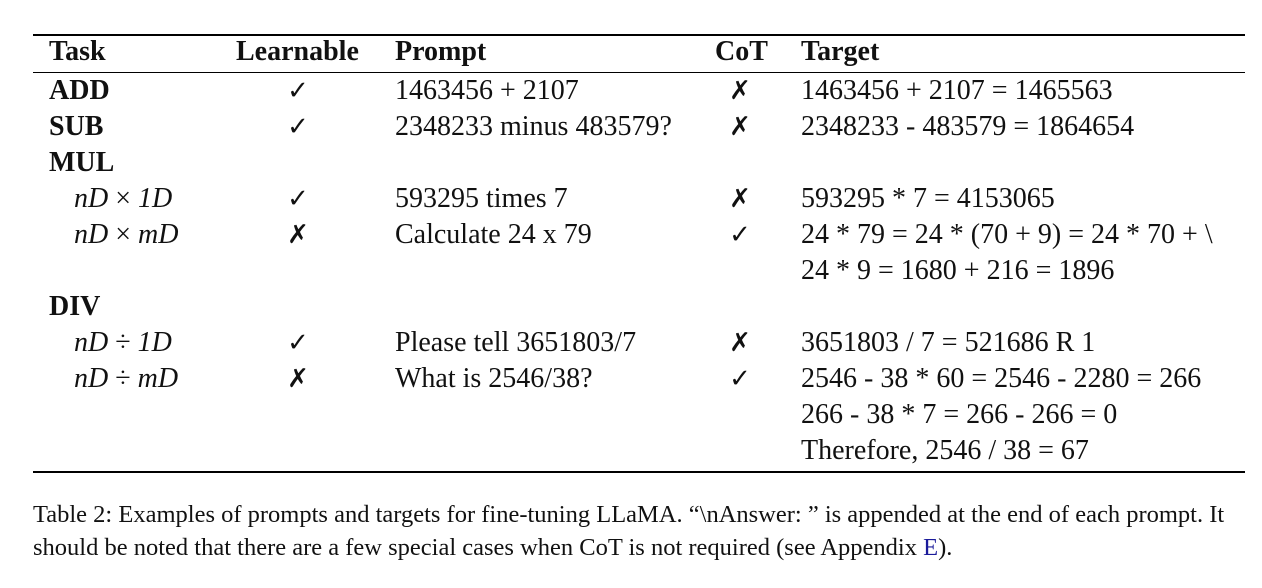 Image resolution: width=1262 pixels, height=588 pixels. Describe the element at coordinates (840, 51) in the screenshot. I see `header-target: Target` at that location.